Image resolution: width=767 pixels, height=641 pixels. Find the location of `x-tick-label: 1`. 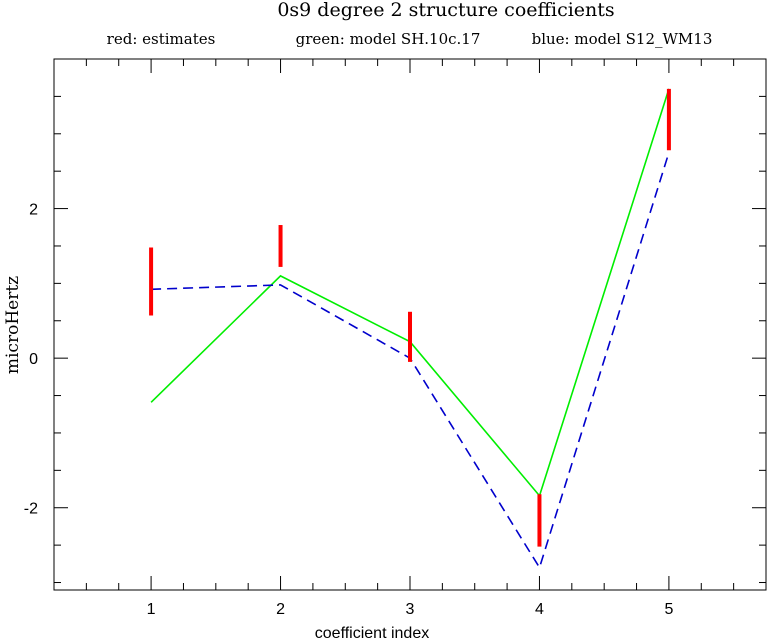

x-tick-label: 1 is located at coordinates (151, 609).